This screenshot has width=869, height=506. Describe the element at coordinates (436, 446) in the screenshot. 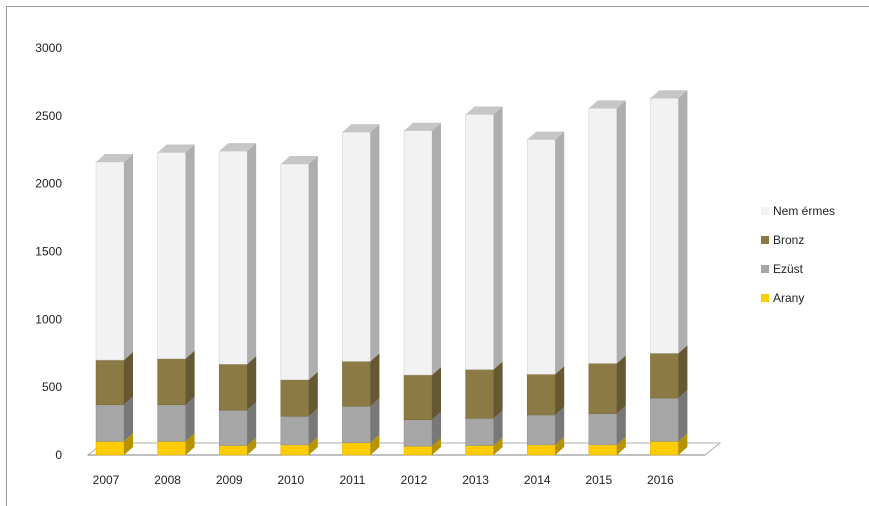

I see `bar-arany-2012-side` at that location.